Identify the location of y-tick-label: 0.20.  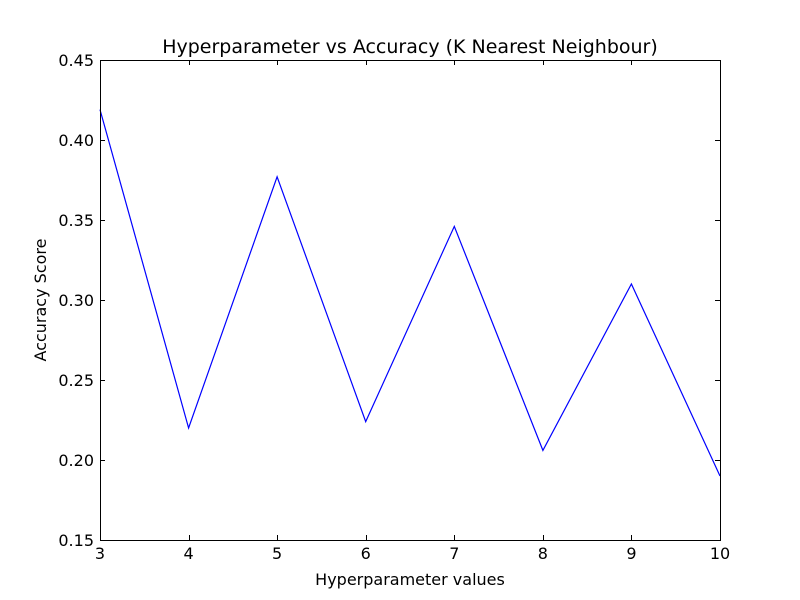
(76, 460).